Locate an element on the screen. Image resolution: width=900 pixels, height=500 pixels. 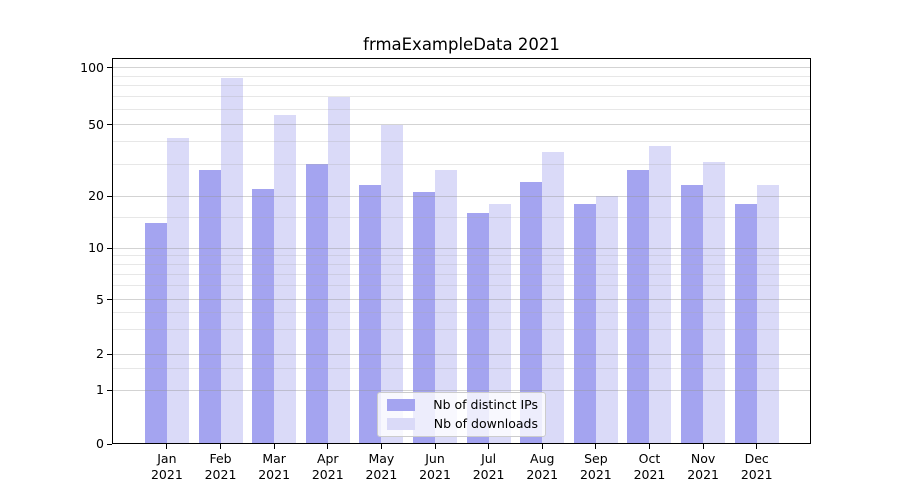
chart-title: frmaExampleData 2021 is located at coordinates (461, 44).